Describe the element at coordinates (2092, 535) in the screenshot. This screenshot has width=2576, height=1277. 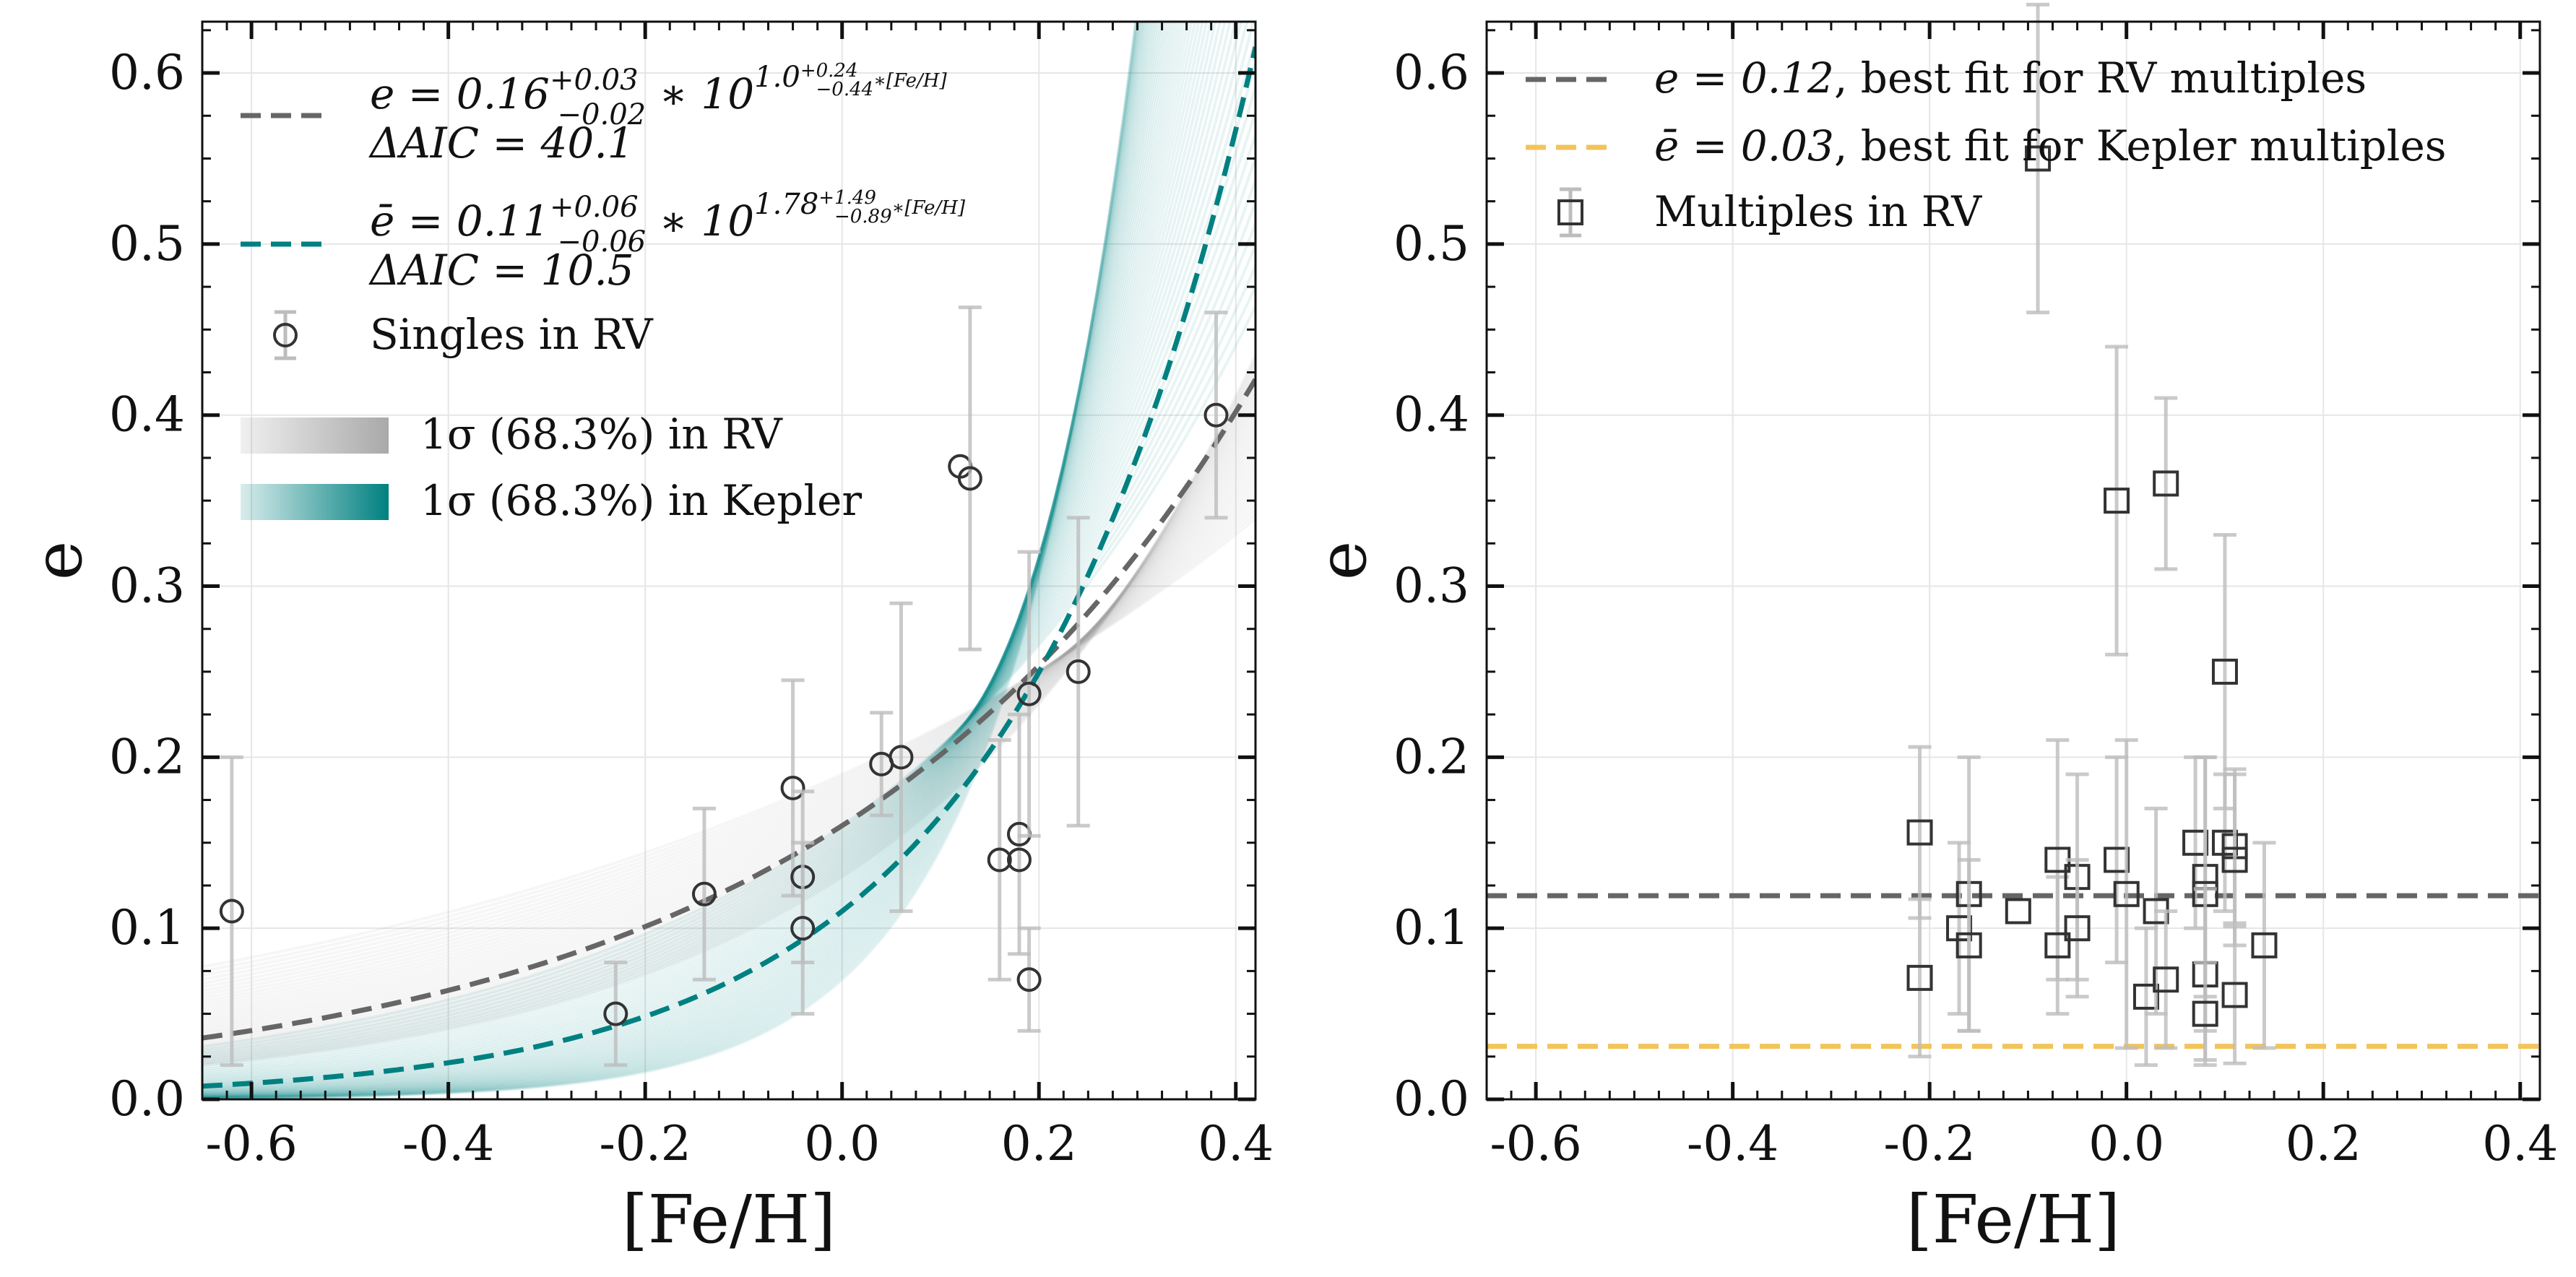
I see `right-scatter-points` at that location.